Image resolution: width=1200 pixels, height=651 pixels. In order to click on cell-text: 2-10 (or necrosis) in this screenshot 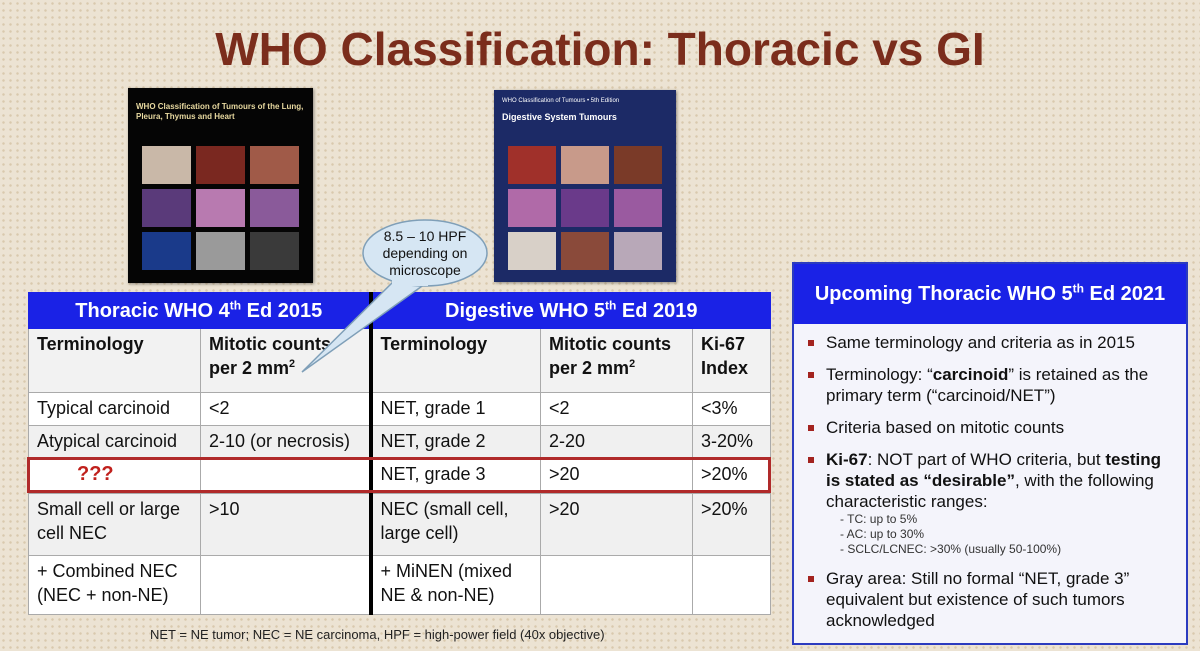, I will do `click(280, 441)`.